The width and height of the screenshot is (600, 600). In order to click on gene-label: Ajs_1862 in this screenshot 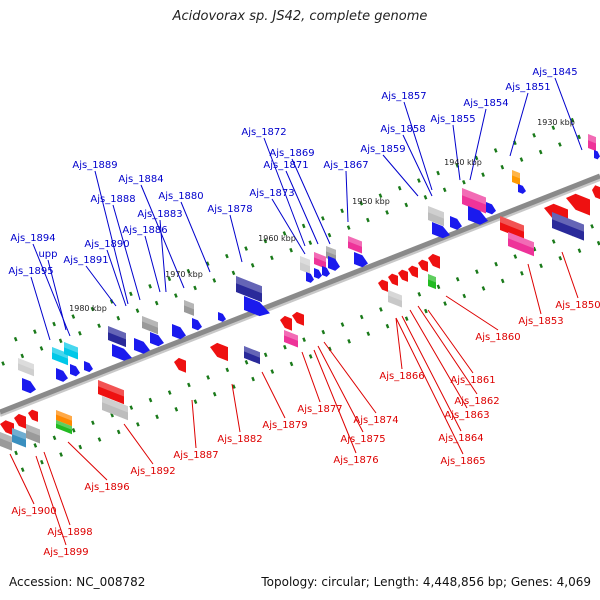, I will do `click(476, 401)`.